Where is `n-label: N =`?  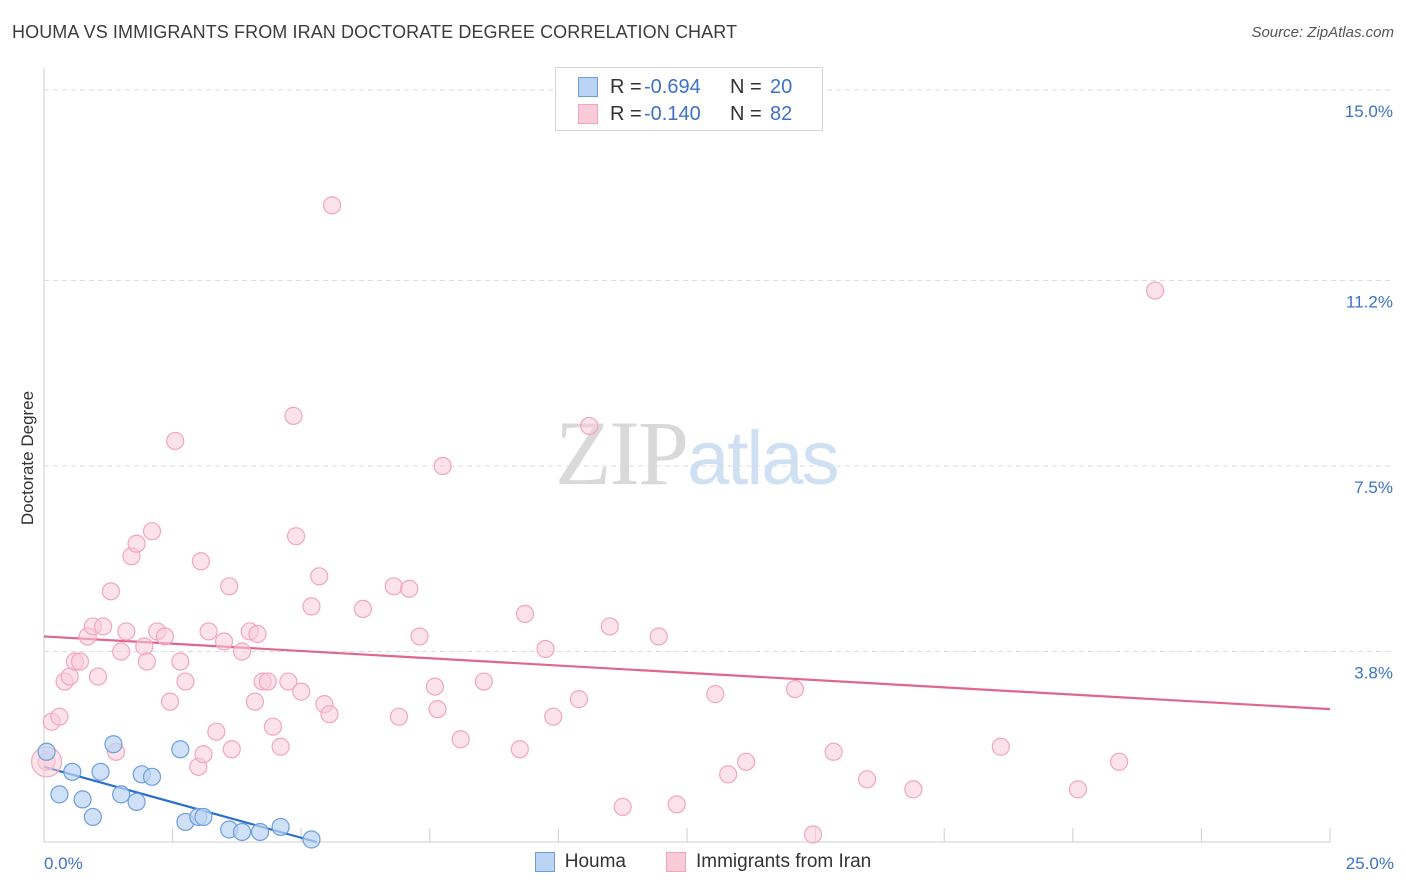
n-label: N = is located at coordinates (746, 86).